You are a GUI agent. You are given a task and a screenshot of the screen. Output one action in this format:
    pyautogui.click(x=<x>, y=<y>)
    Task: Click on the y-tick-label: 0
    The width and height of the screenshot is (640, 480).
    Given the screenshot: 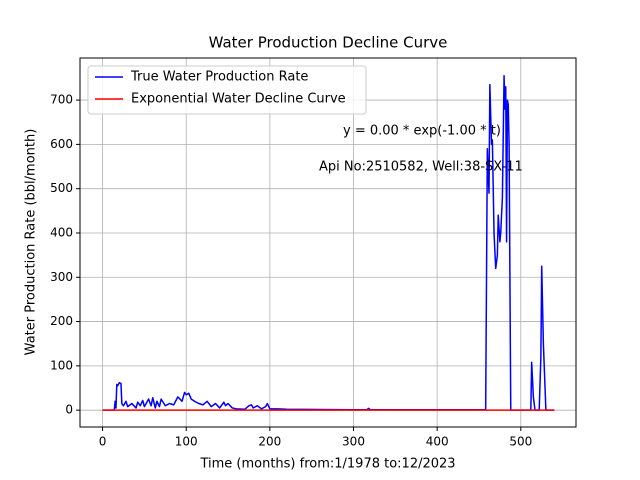 What is the action you would take?
    pyautogui.click(x=69, y=410)
    